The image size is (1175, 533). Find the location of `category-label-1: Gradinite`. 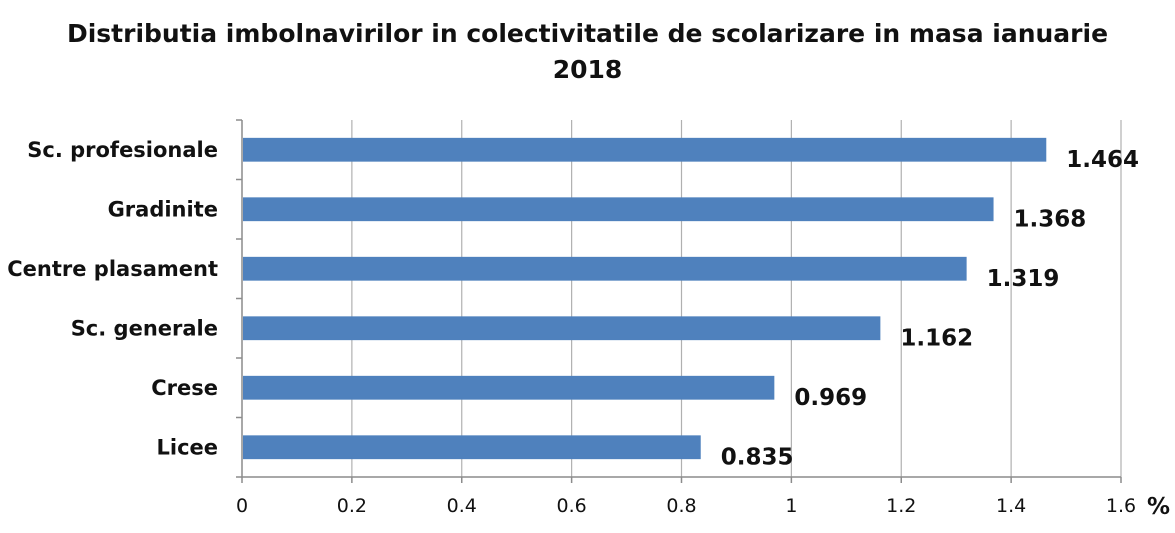

category-label-1: Gradinite is located at coordinates (163, 209).